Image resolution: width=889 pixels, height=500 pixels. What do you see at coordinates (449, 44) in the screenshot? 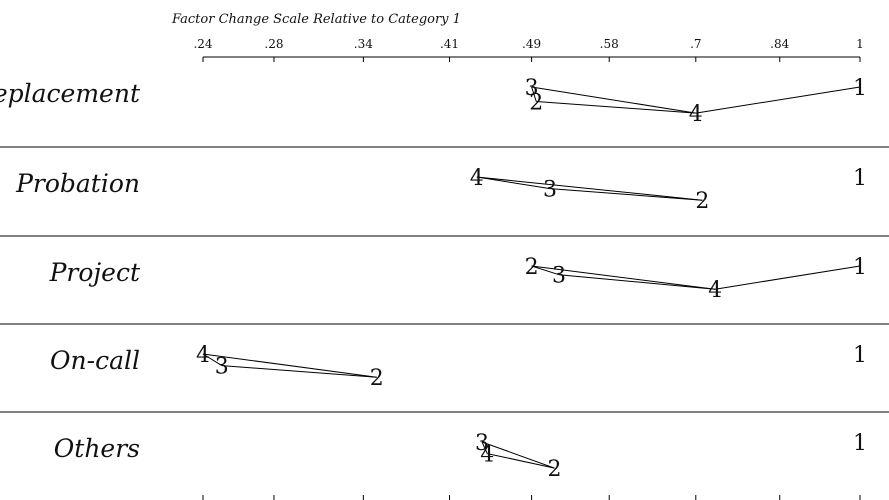
I see `tick-label: .41` at bounding box center [449, 44].